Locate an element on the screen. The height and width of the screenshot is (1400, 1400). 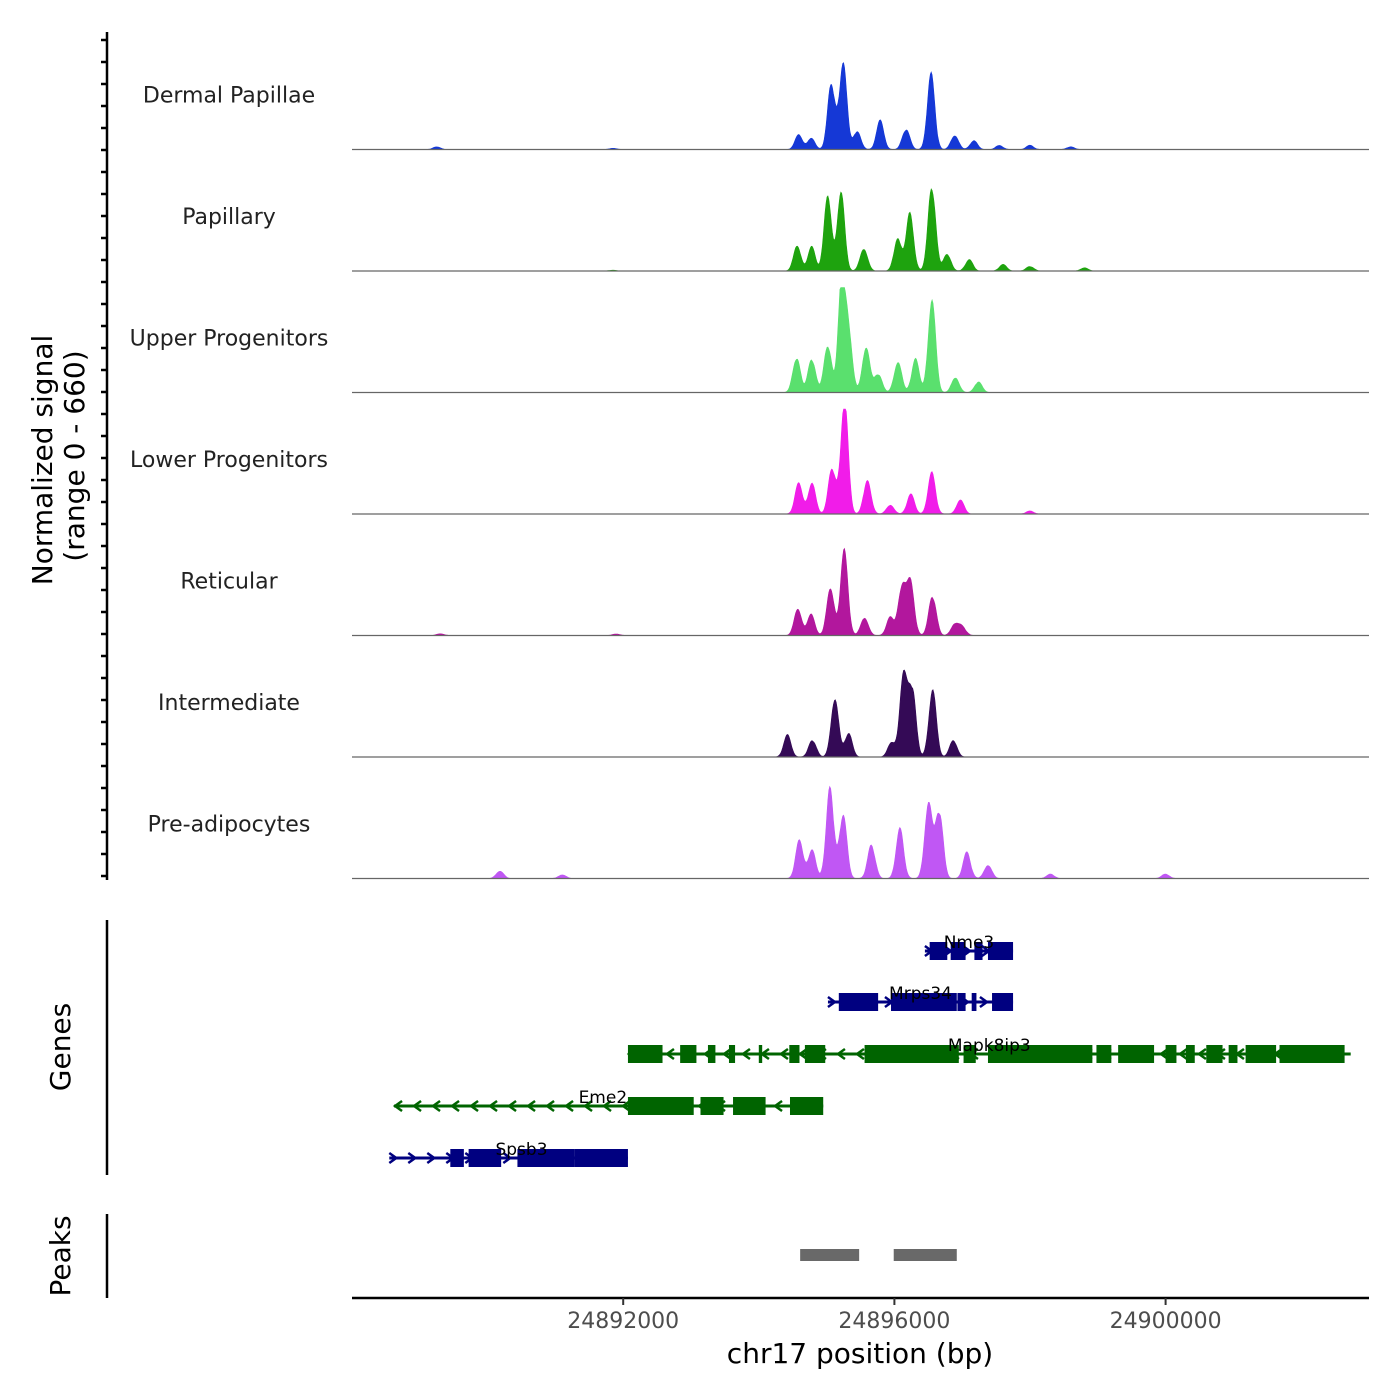
track-label: Dermal Papillae is located at coordinates (229, 96).